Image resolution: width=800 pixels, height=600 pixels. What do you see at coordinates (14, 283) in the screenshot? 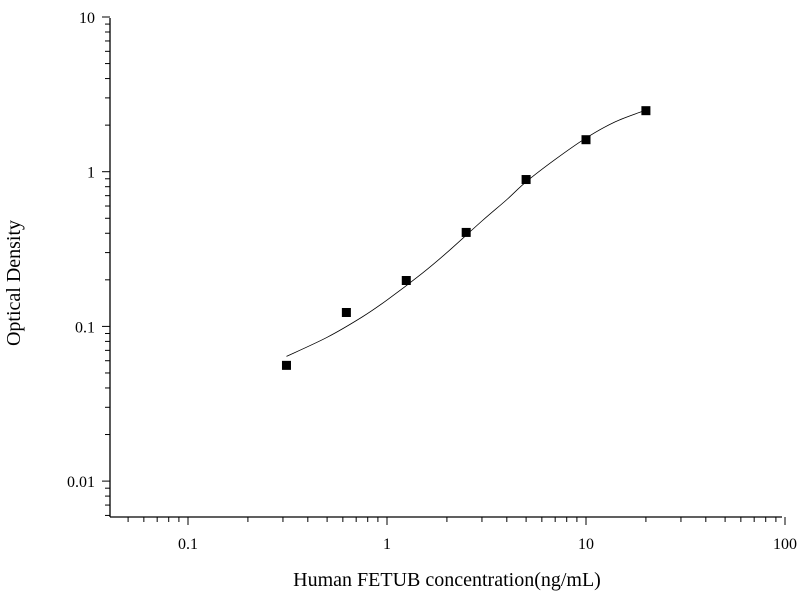
I see `y-axis-label: Optical Density` at bounding box center [14, 283].